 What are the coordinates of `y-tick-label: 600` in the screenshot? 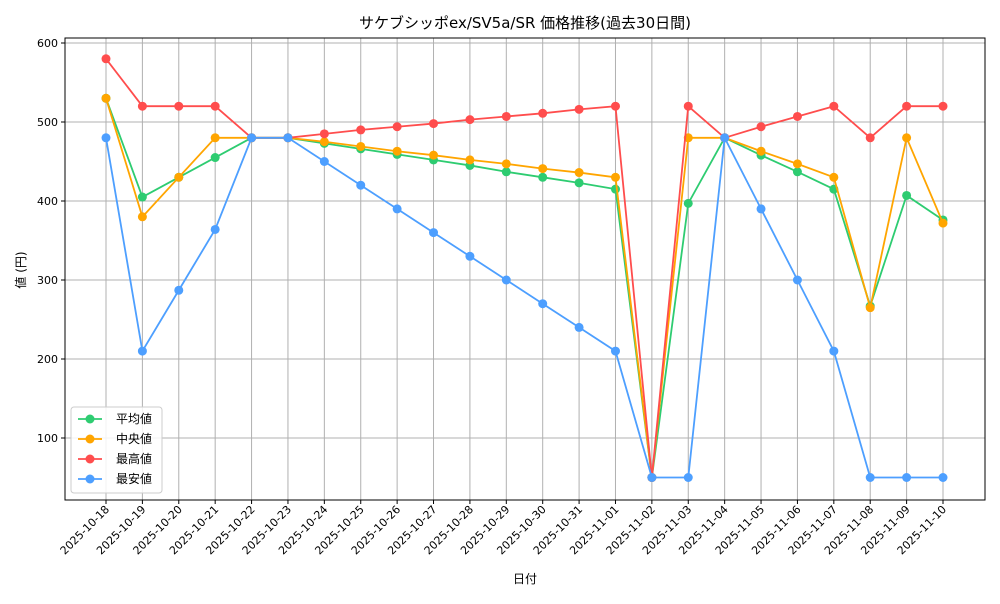 It's located at (47, 43).